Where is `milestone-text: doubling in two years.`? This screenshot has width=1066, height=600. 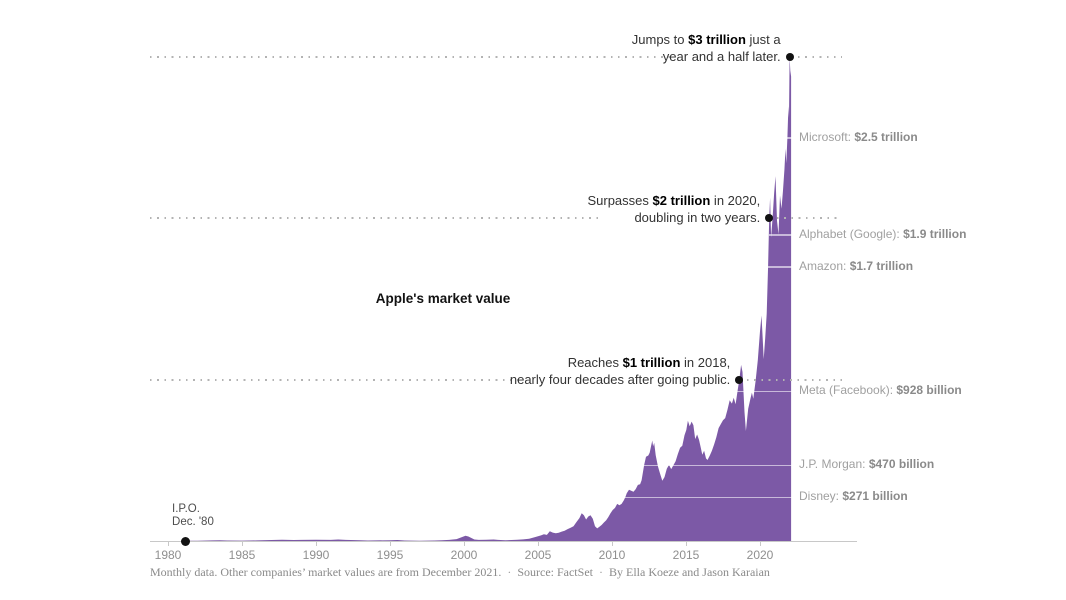
milestone-text: doubling in two years. is located at coordinates (697, 218).